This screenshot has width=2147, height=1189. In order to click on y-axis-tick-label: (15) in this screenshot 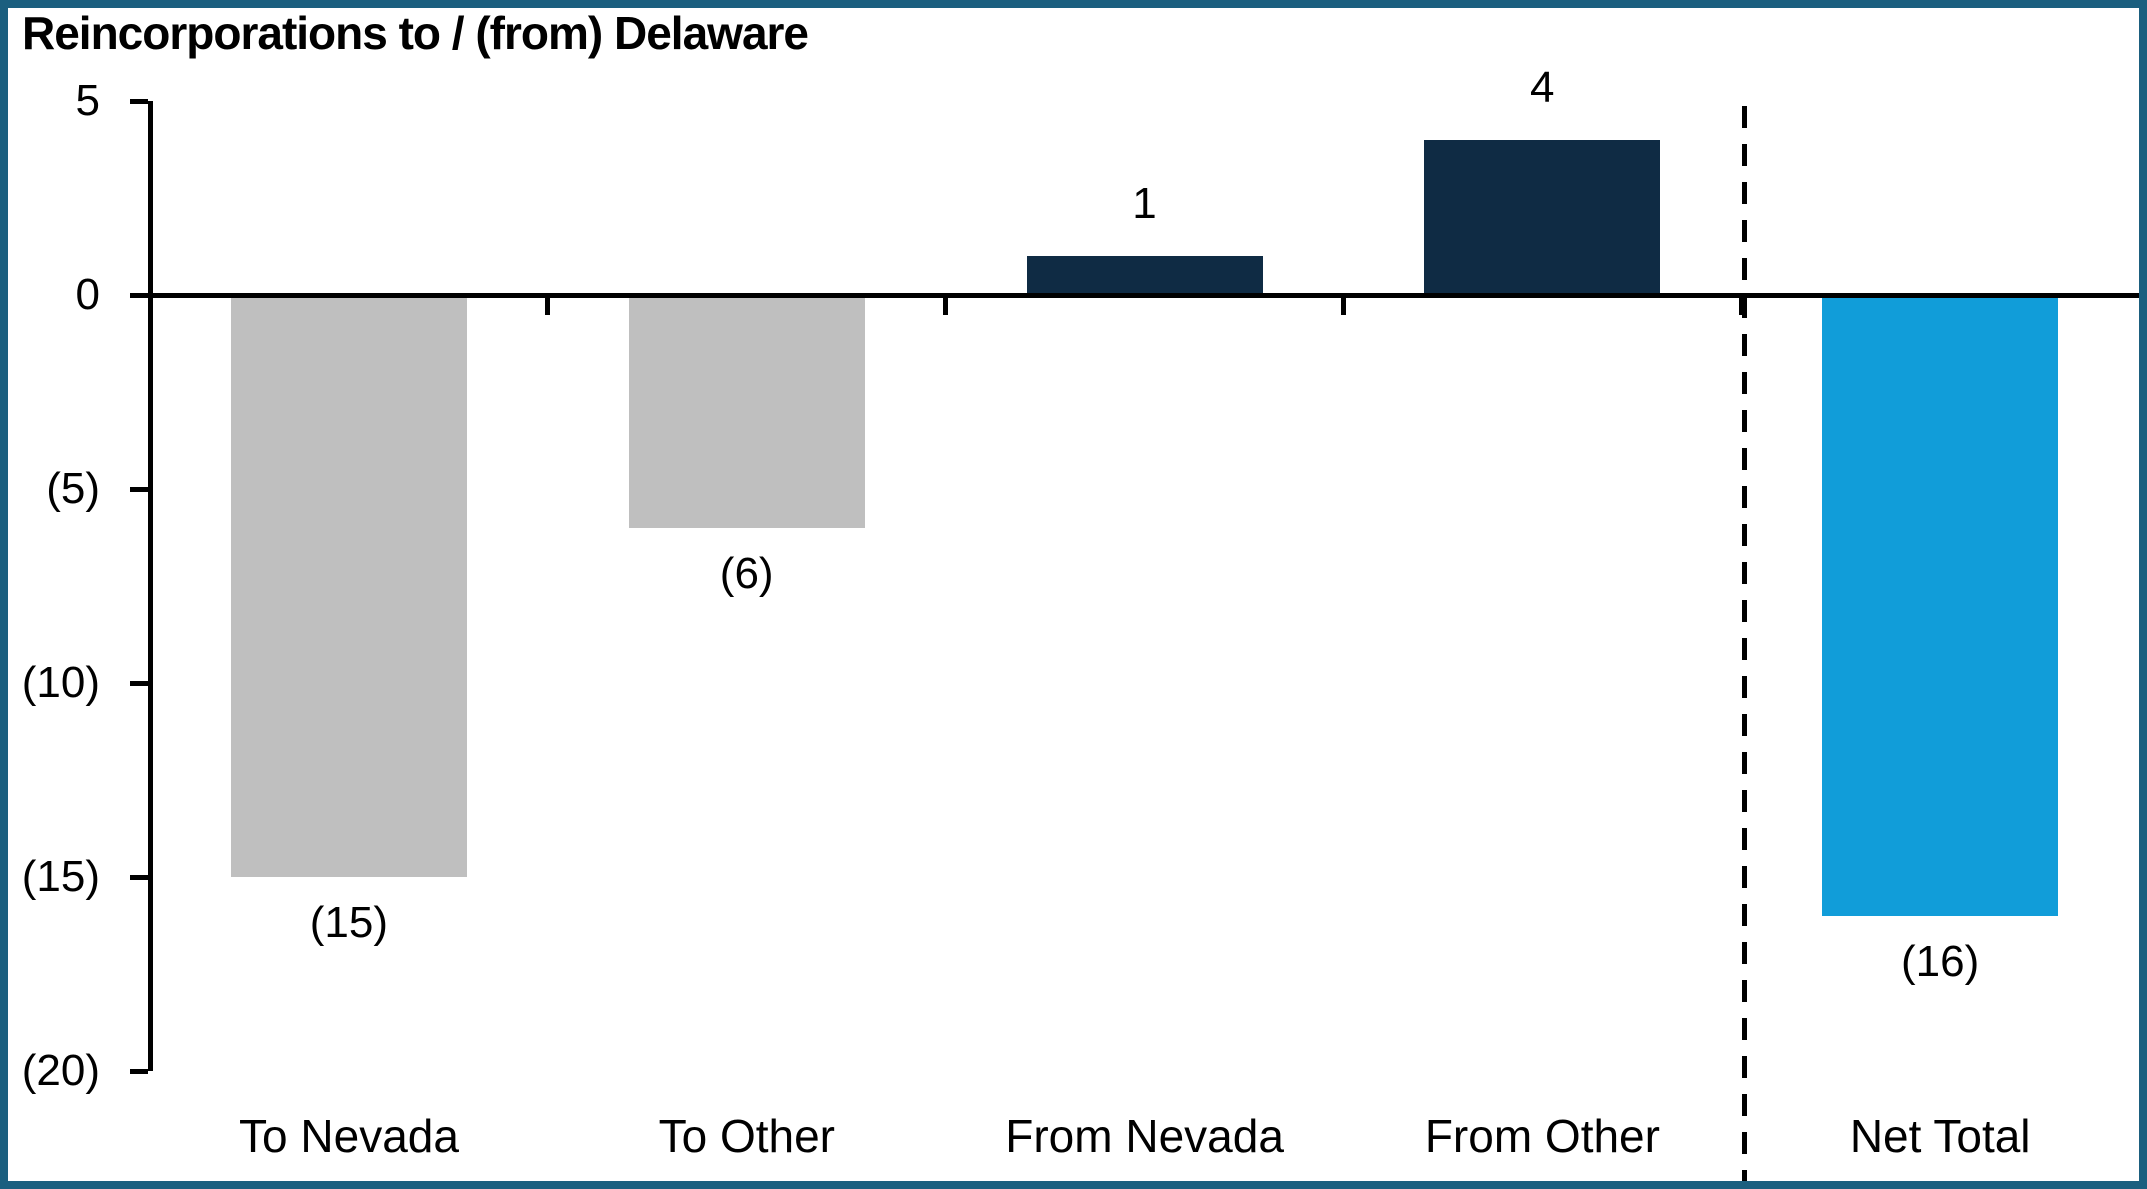, I will do `click(60, 876)`.